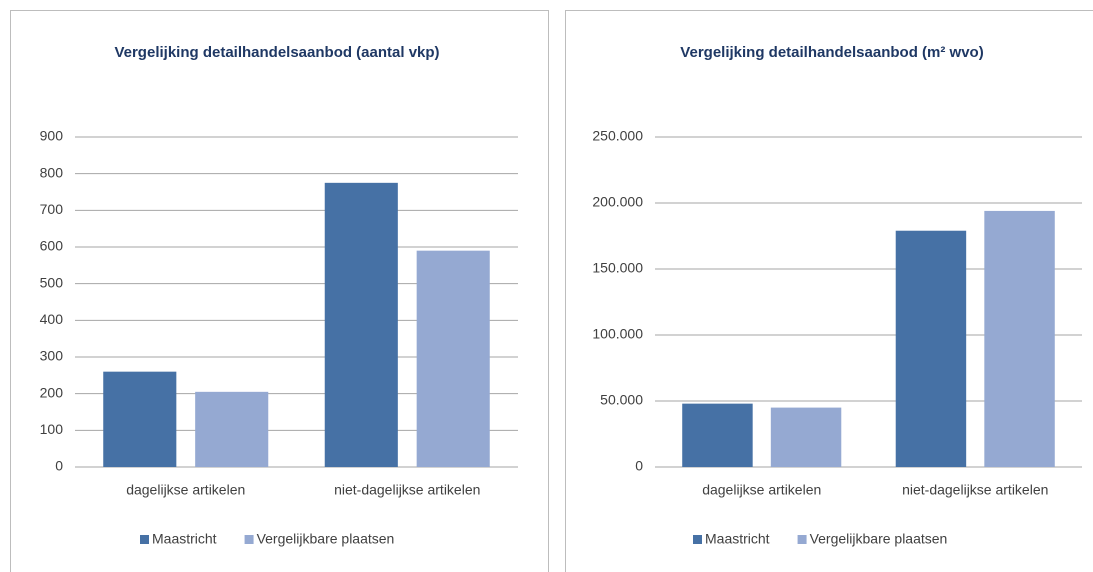  Describe the element at coordinates (52, 246) in the screenshot. I see `y-tick-label: 600` at that location.